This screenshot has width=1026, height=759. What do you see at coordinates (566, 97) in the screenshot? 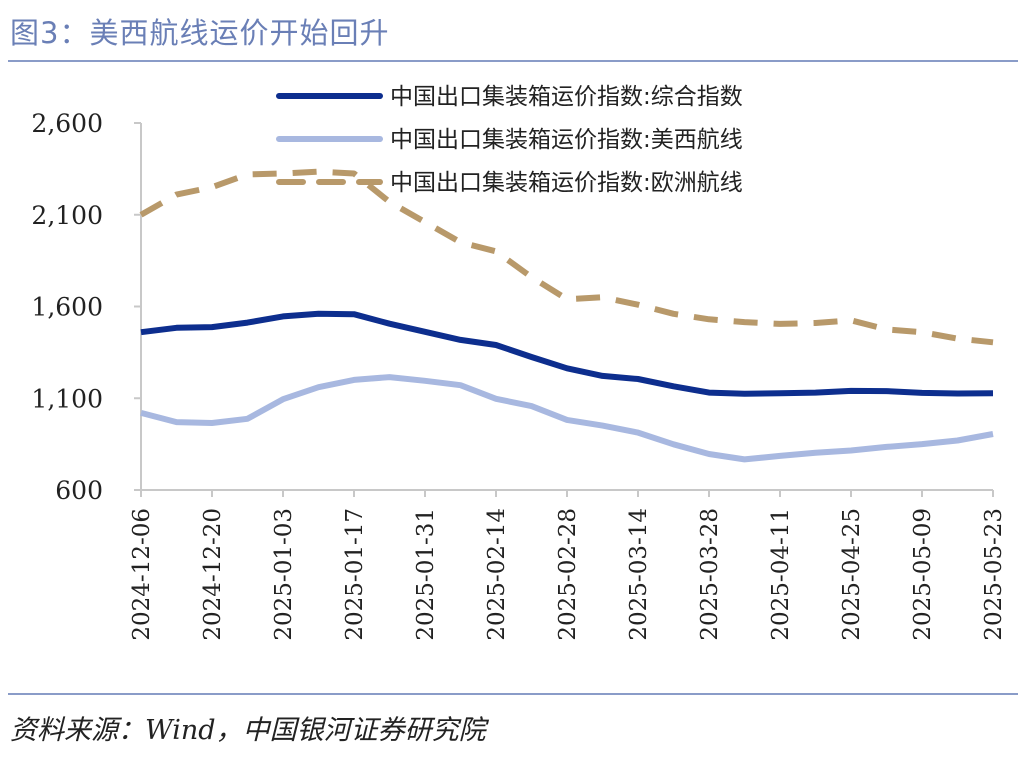
I see `legend-label-1: 中国出口集装箱运价指数:综合指数` at bounding box center [566, 97].